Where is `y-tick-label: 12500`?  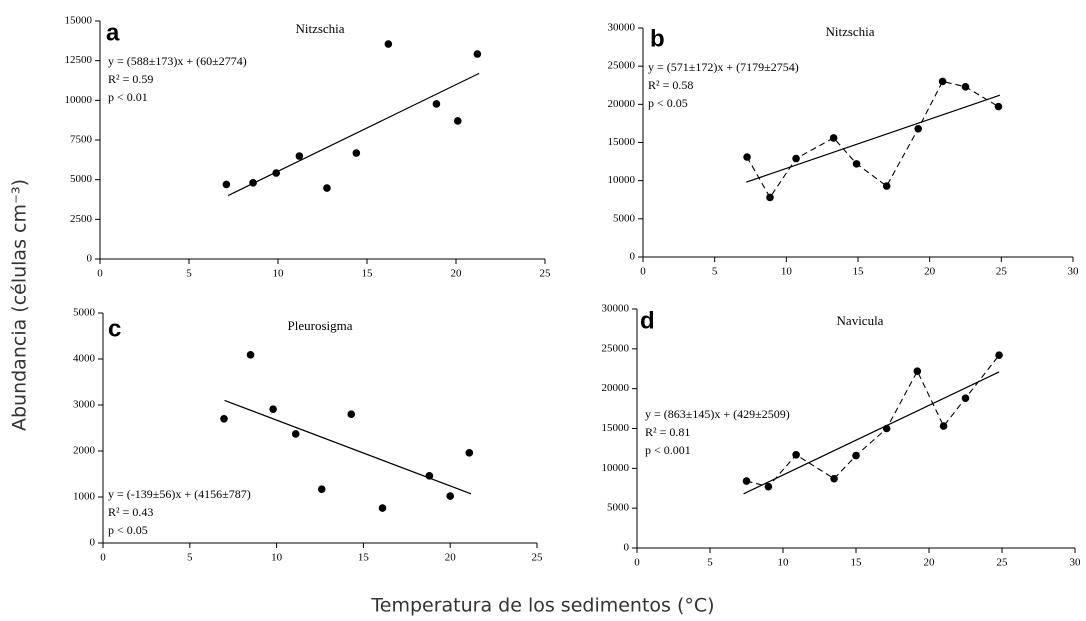 y-tick-label: 12500 is located at coordinates (79, 60).